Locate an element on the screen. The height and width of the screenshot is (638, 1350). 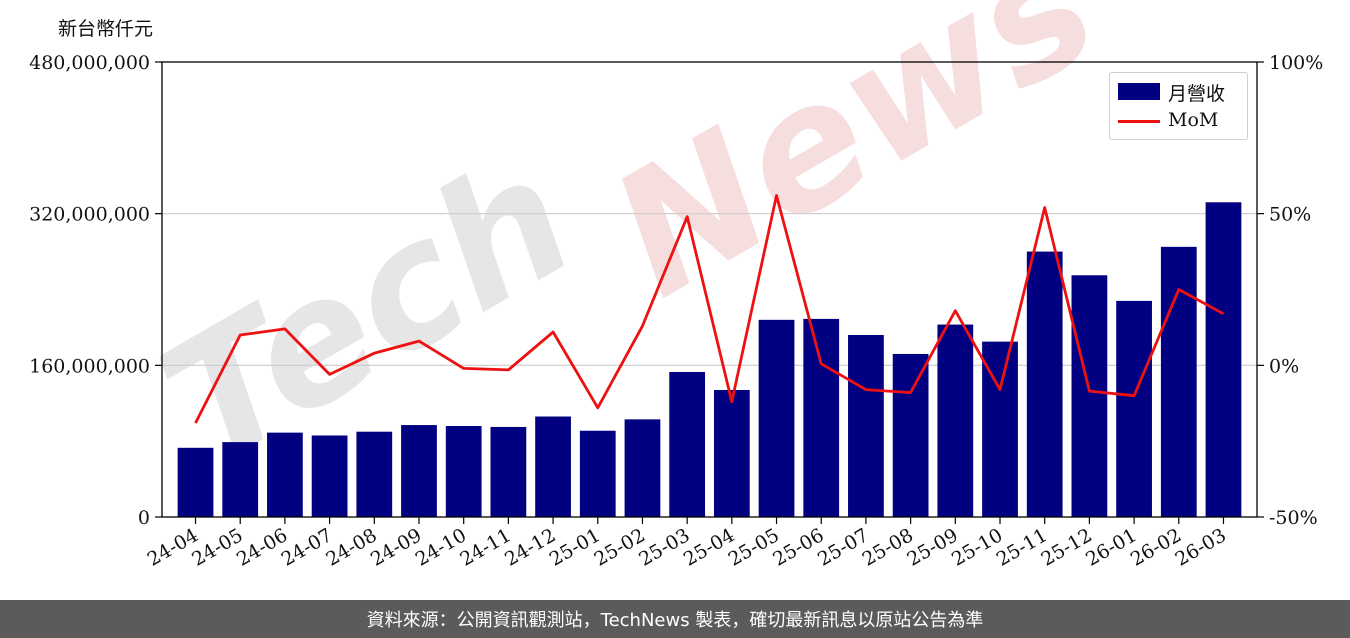
x-tick-label-25-09: 25-09 is located at coordinates (932, 547).